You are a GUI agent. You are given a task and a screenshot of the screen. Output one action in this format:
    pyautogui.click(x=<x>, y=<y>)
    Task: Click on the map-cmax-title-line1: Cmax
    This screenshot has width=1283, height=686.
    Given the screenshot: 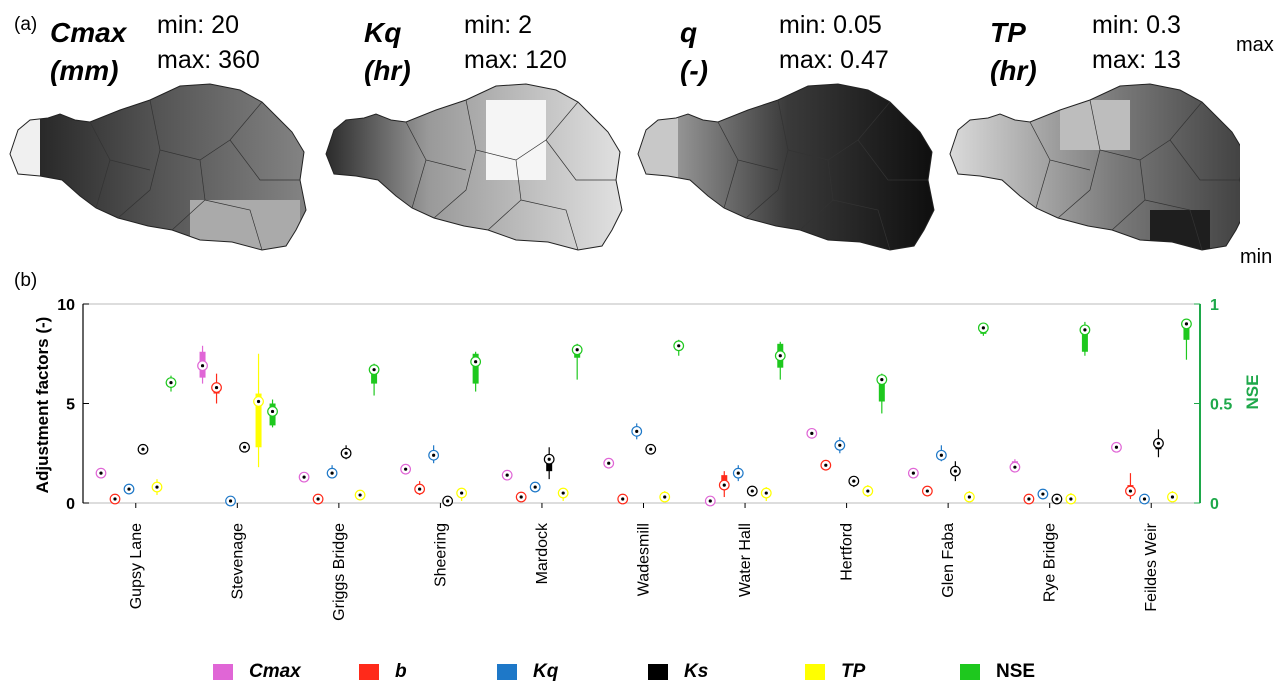 What is the action you would take?
    pyautogui.click(x=88, y=32)
    